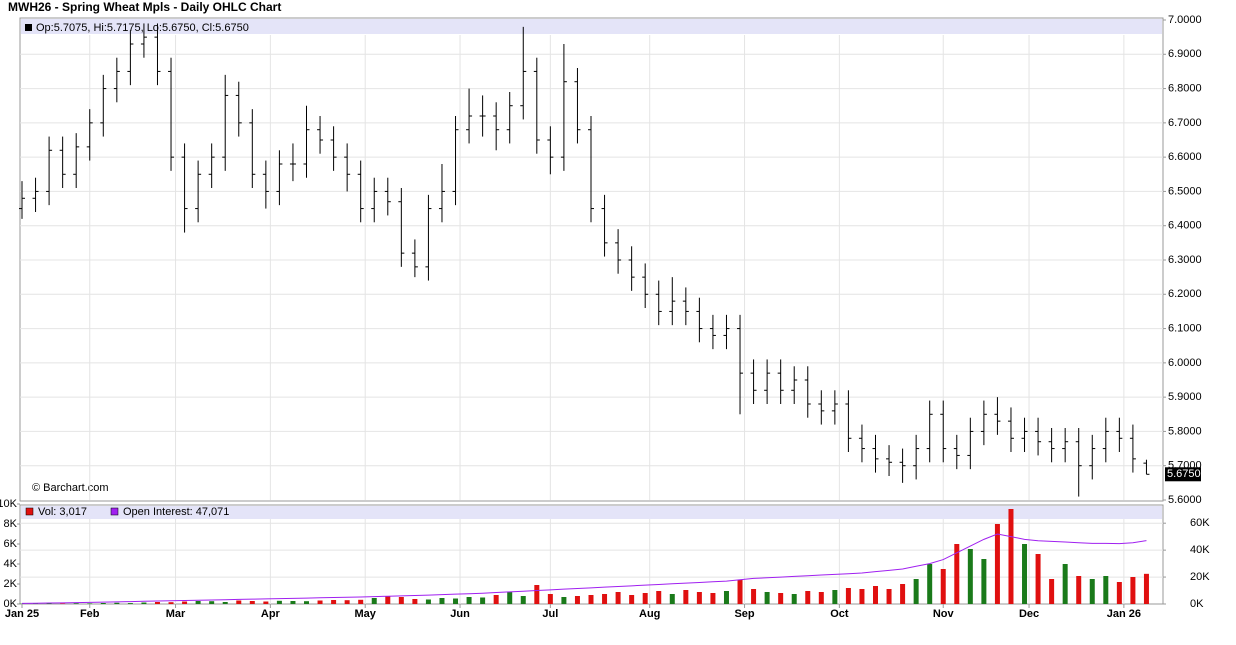 The width and height of the screenshot is (1236, 645). What do you see at coordinates (1185, 294) in the screenshot?
I see `y-tick-label: 6.2000` at bounding box center [1185, 294].